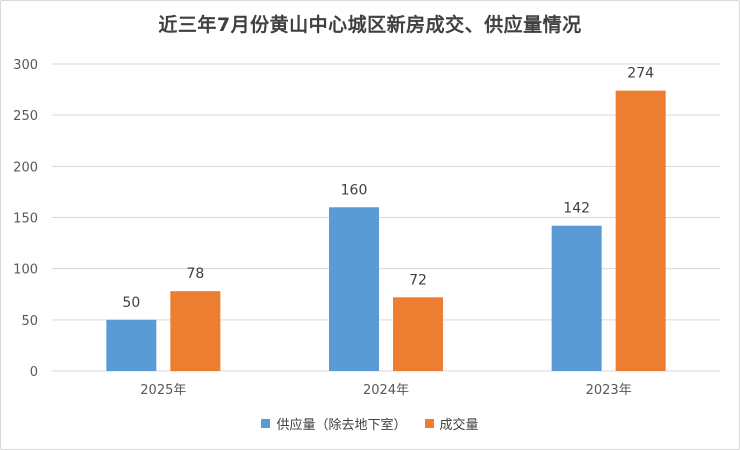 This screenshot has width=740, height=450. What do you see at coordinates (266, 423) in the screenshot?
I see `legend-swatch-supply` at bounding box center [266, 423].